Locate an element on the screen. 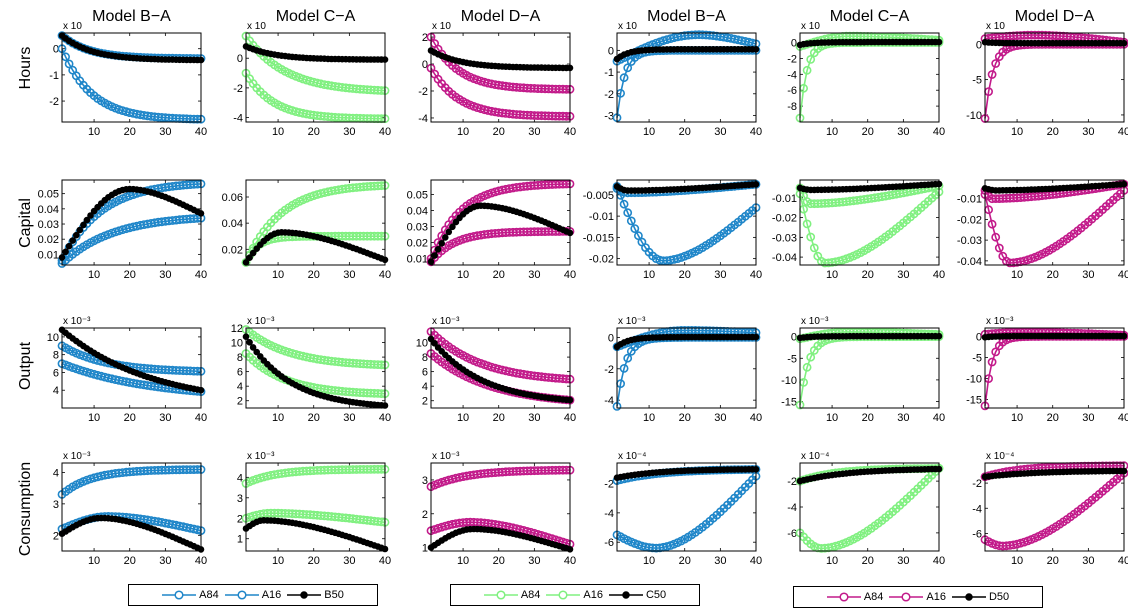  y-tick-label: 0.04 is located at coordinates (48, 210).